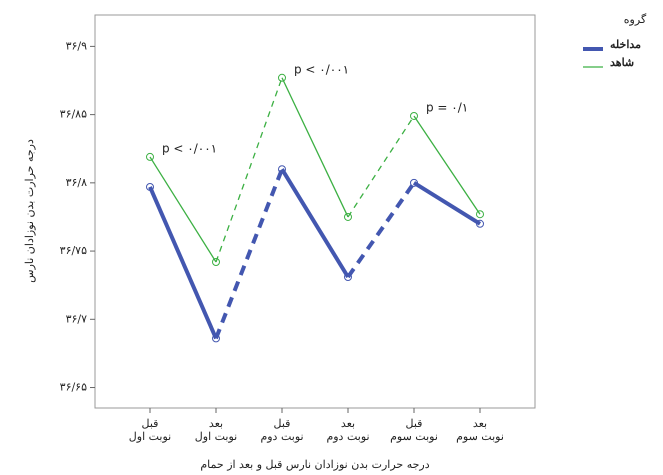  I want to click on y-tick-label: ۳۶/۹, so click(77, 45).